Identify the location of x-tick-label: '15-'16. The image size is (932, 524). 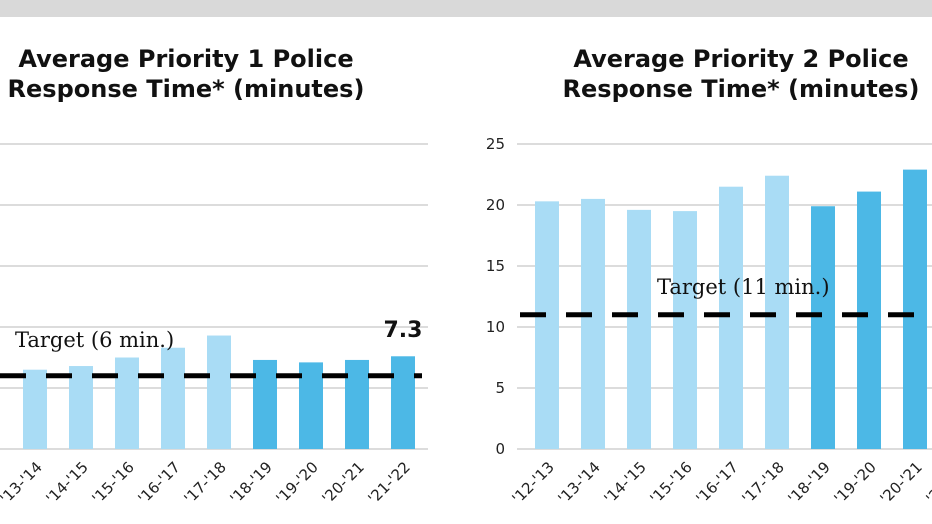
(670, 482).